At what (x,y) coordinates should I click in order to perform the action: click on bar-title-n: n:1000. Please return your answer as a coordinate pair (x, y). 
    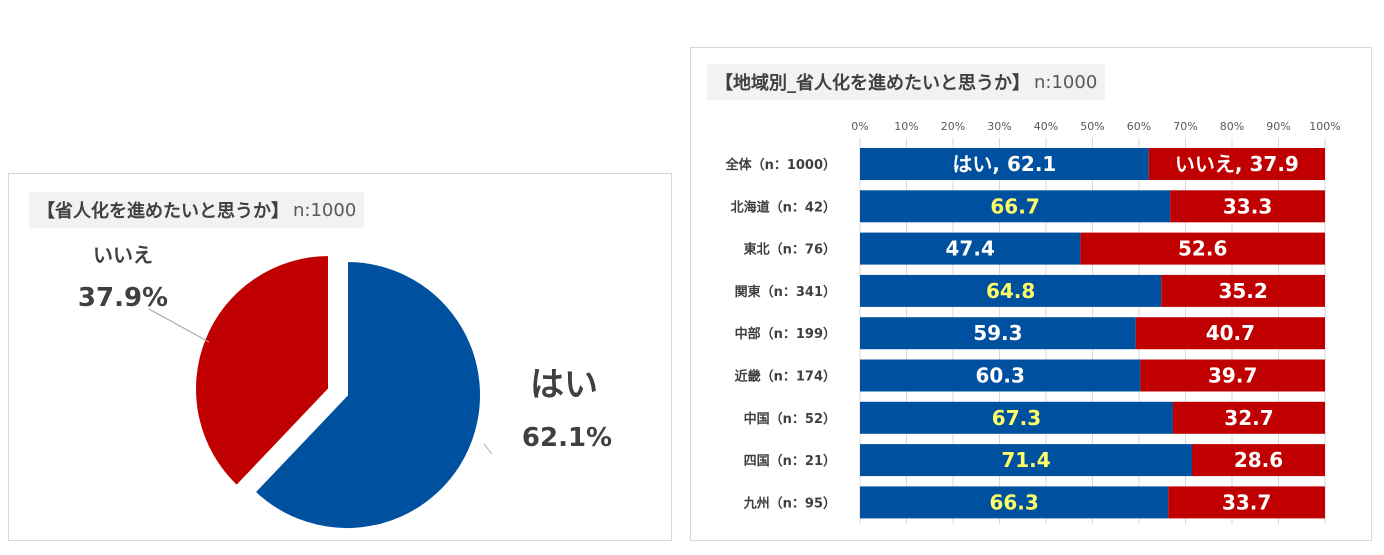
    Looking at the image, I should click on (1066, 82).